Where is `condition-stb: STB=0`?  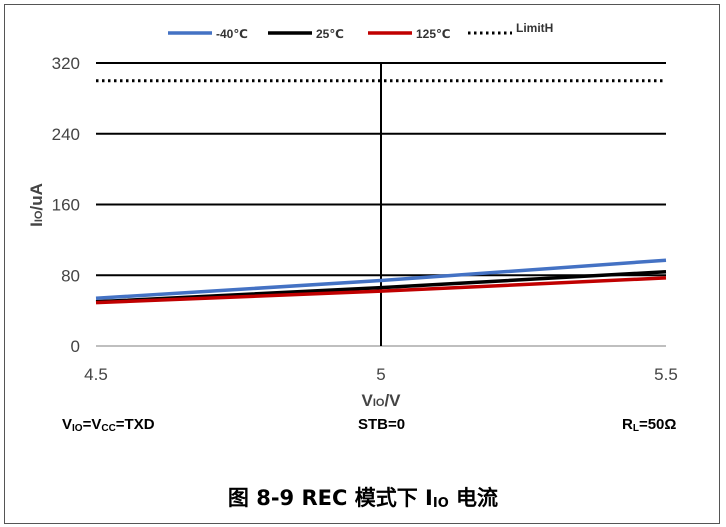 condition-stb: STB=0 is located at coordinates (382, 424).